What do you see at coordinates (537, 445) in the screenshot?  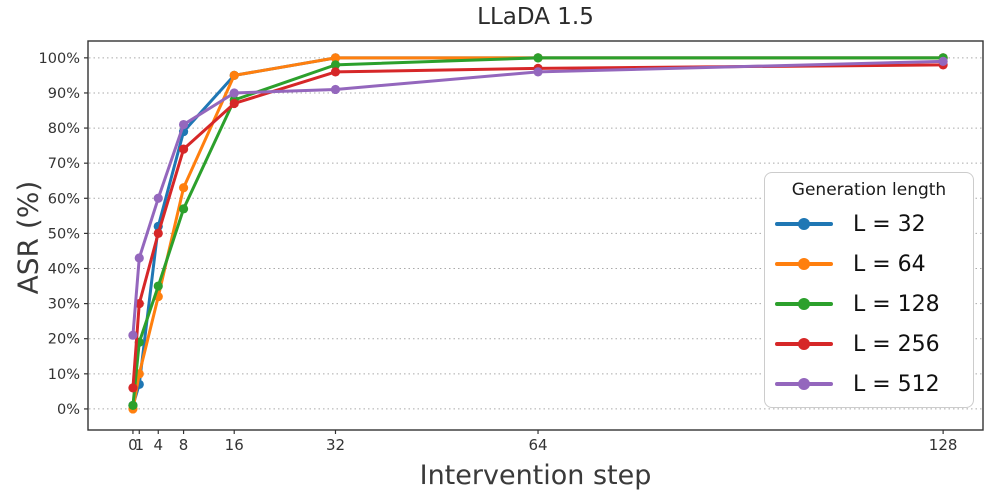 I see `svg-text: 64` at bounding box center [537, 445].